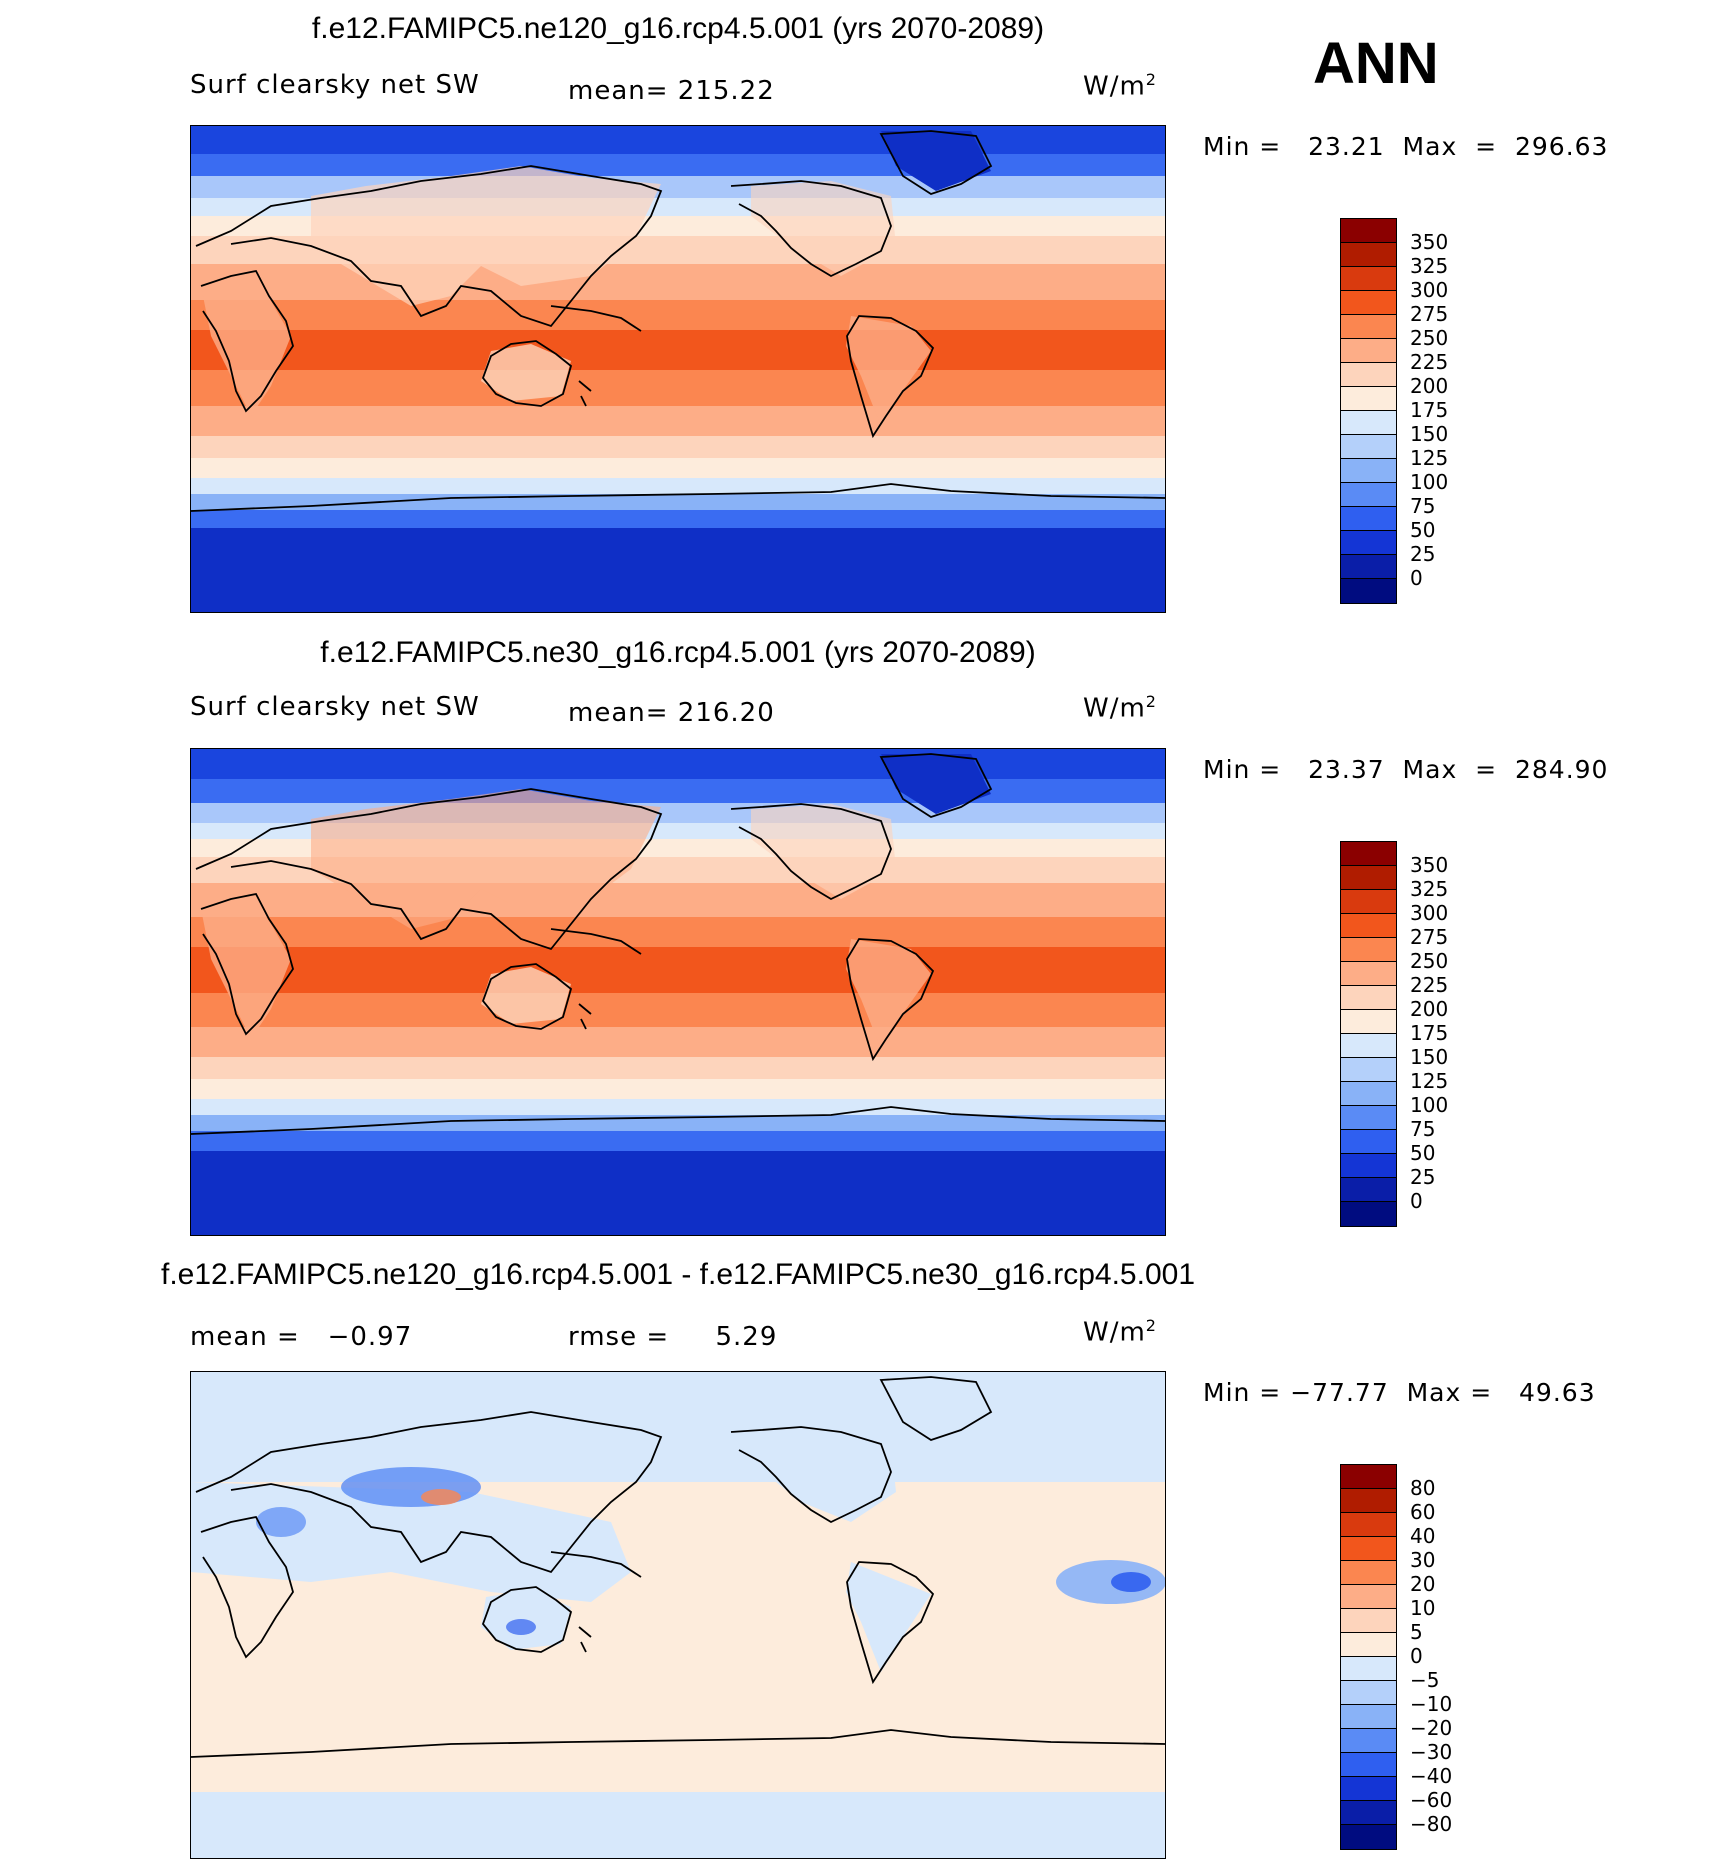  Describe the element at coordinates (1406, 146) in the screenshot. I see `panel1-minmax: Min = 23.21 Max = 296.63` at that location.